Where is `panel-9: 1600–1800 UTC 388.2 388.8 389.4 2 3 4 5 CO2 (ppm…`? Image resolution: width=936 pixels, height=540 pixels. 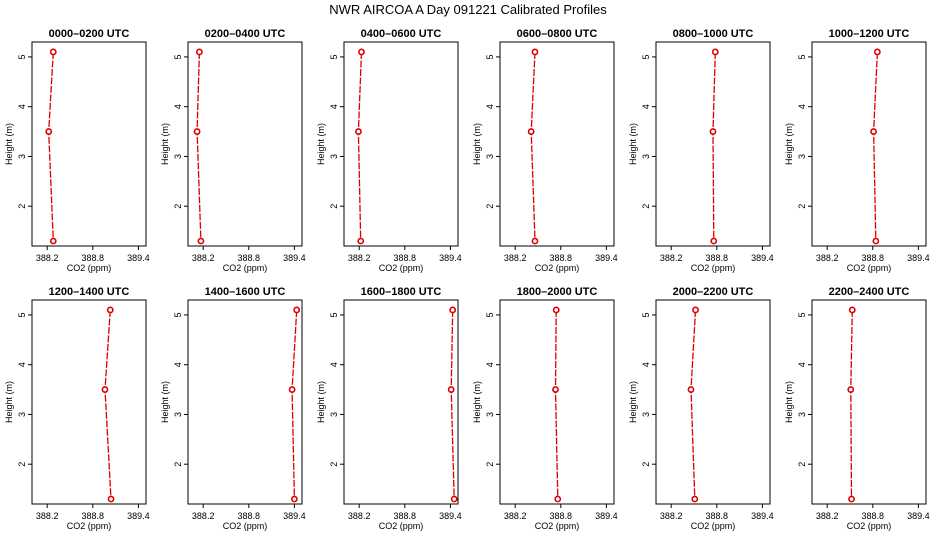
panel-9: 1600–1800 UTC 388.2 388.8 389.4 2 3 4 5 CO2 (ppm… is located at coordinates (389, 408).